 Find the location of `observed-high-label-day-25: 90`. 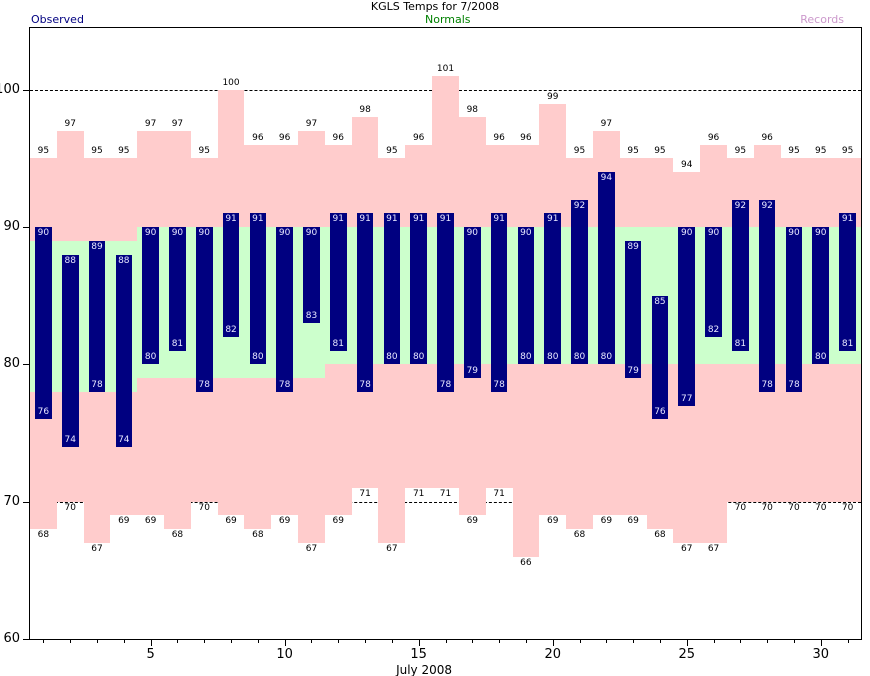

observed-high-label-day-25: 90 is located at coordinates (687, 233).